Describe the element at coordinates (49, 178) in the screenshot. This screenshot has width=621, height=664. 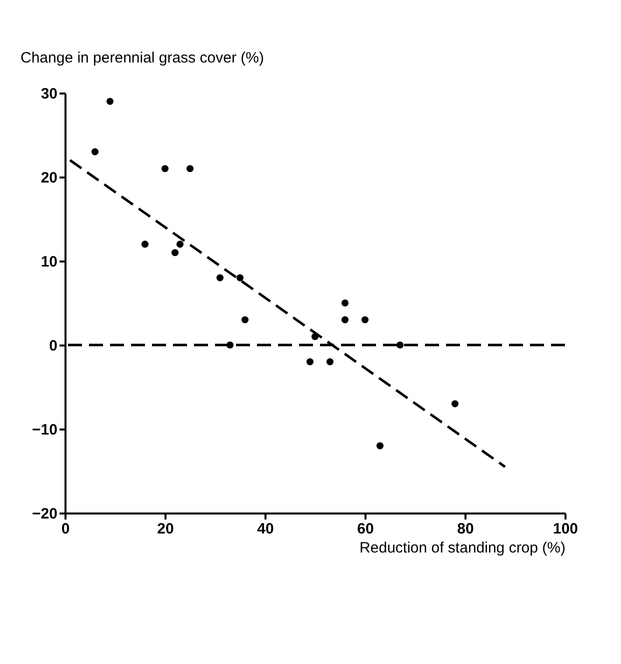
I see `y-tick-label: 20` at that location.